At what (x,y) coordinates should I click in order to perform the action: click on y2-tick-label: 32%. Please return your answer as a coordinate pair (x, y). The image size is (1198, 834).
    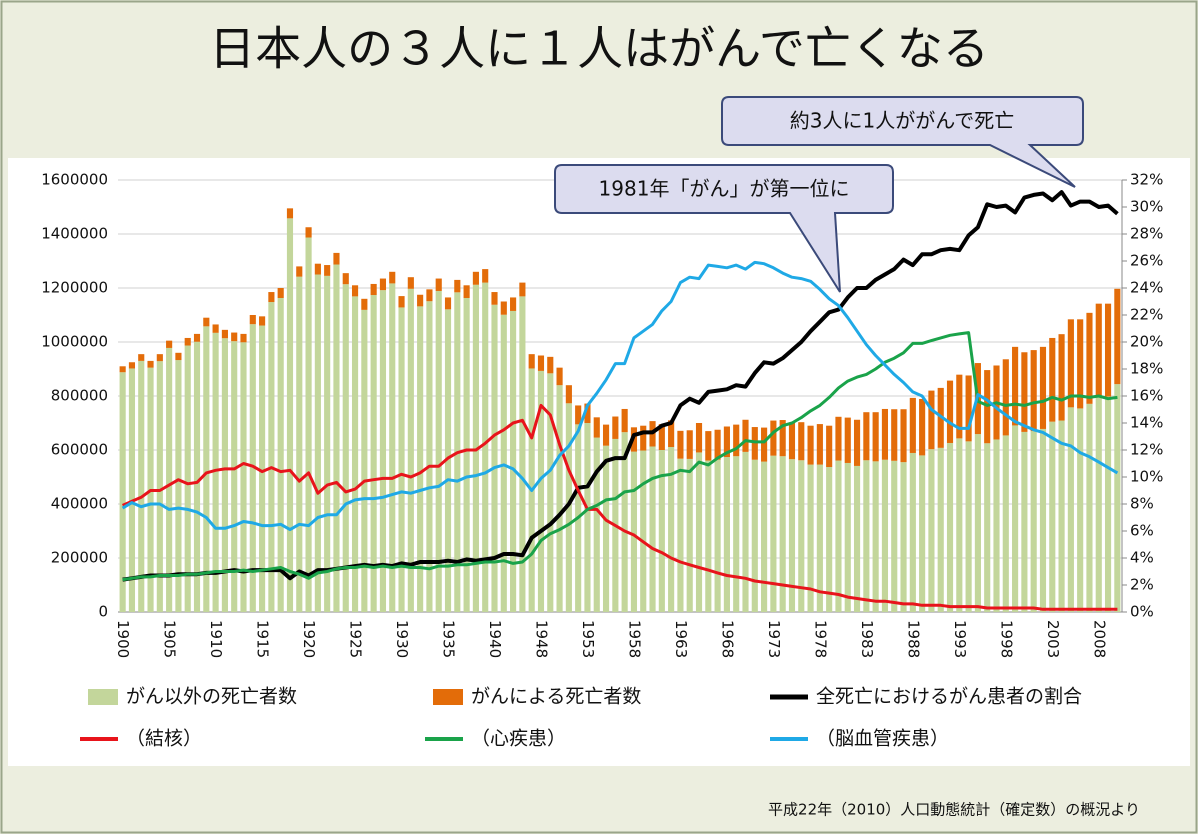
    Looking at the image, I should click on (1146, 180).